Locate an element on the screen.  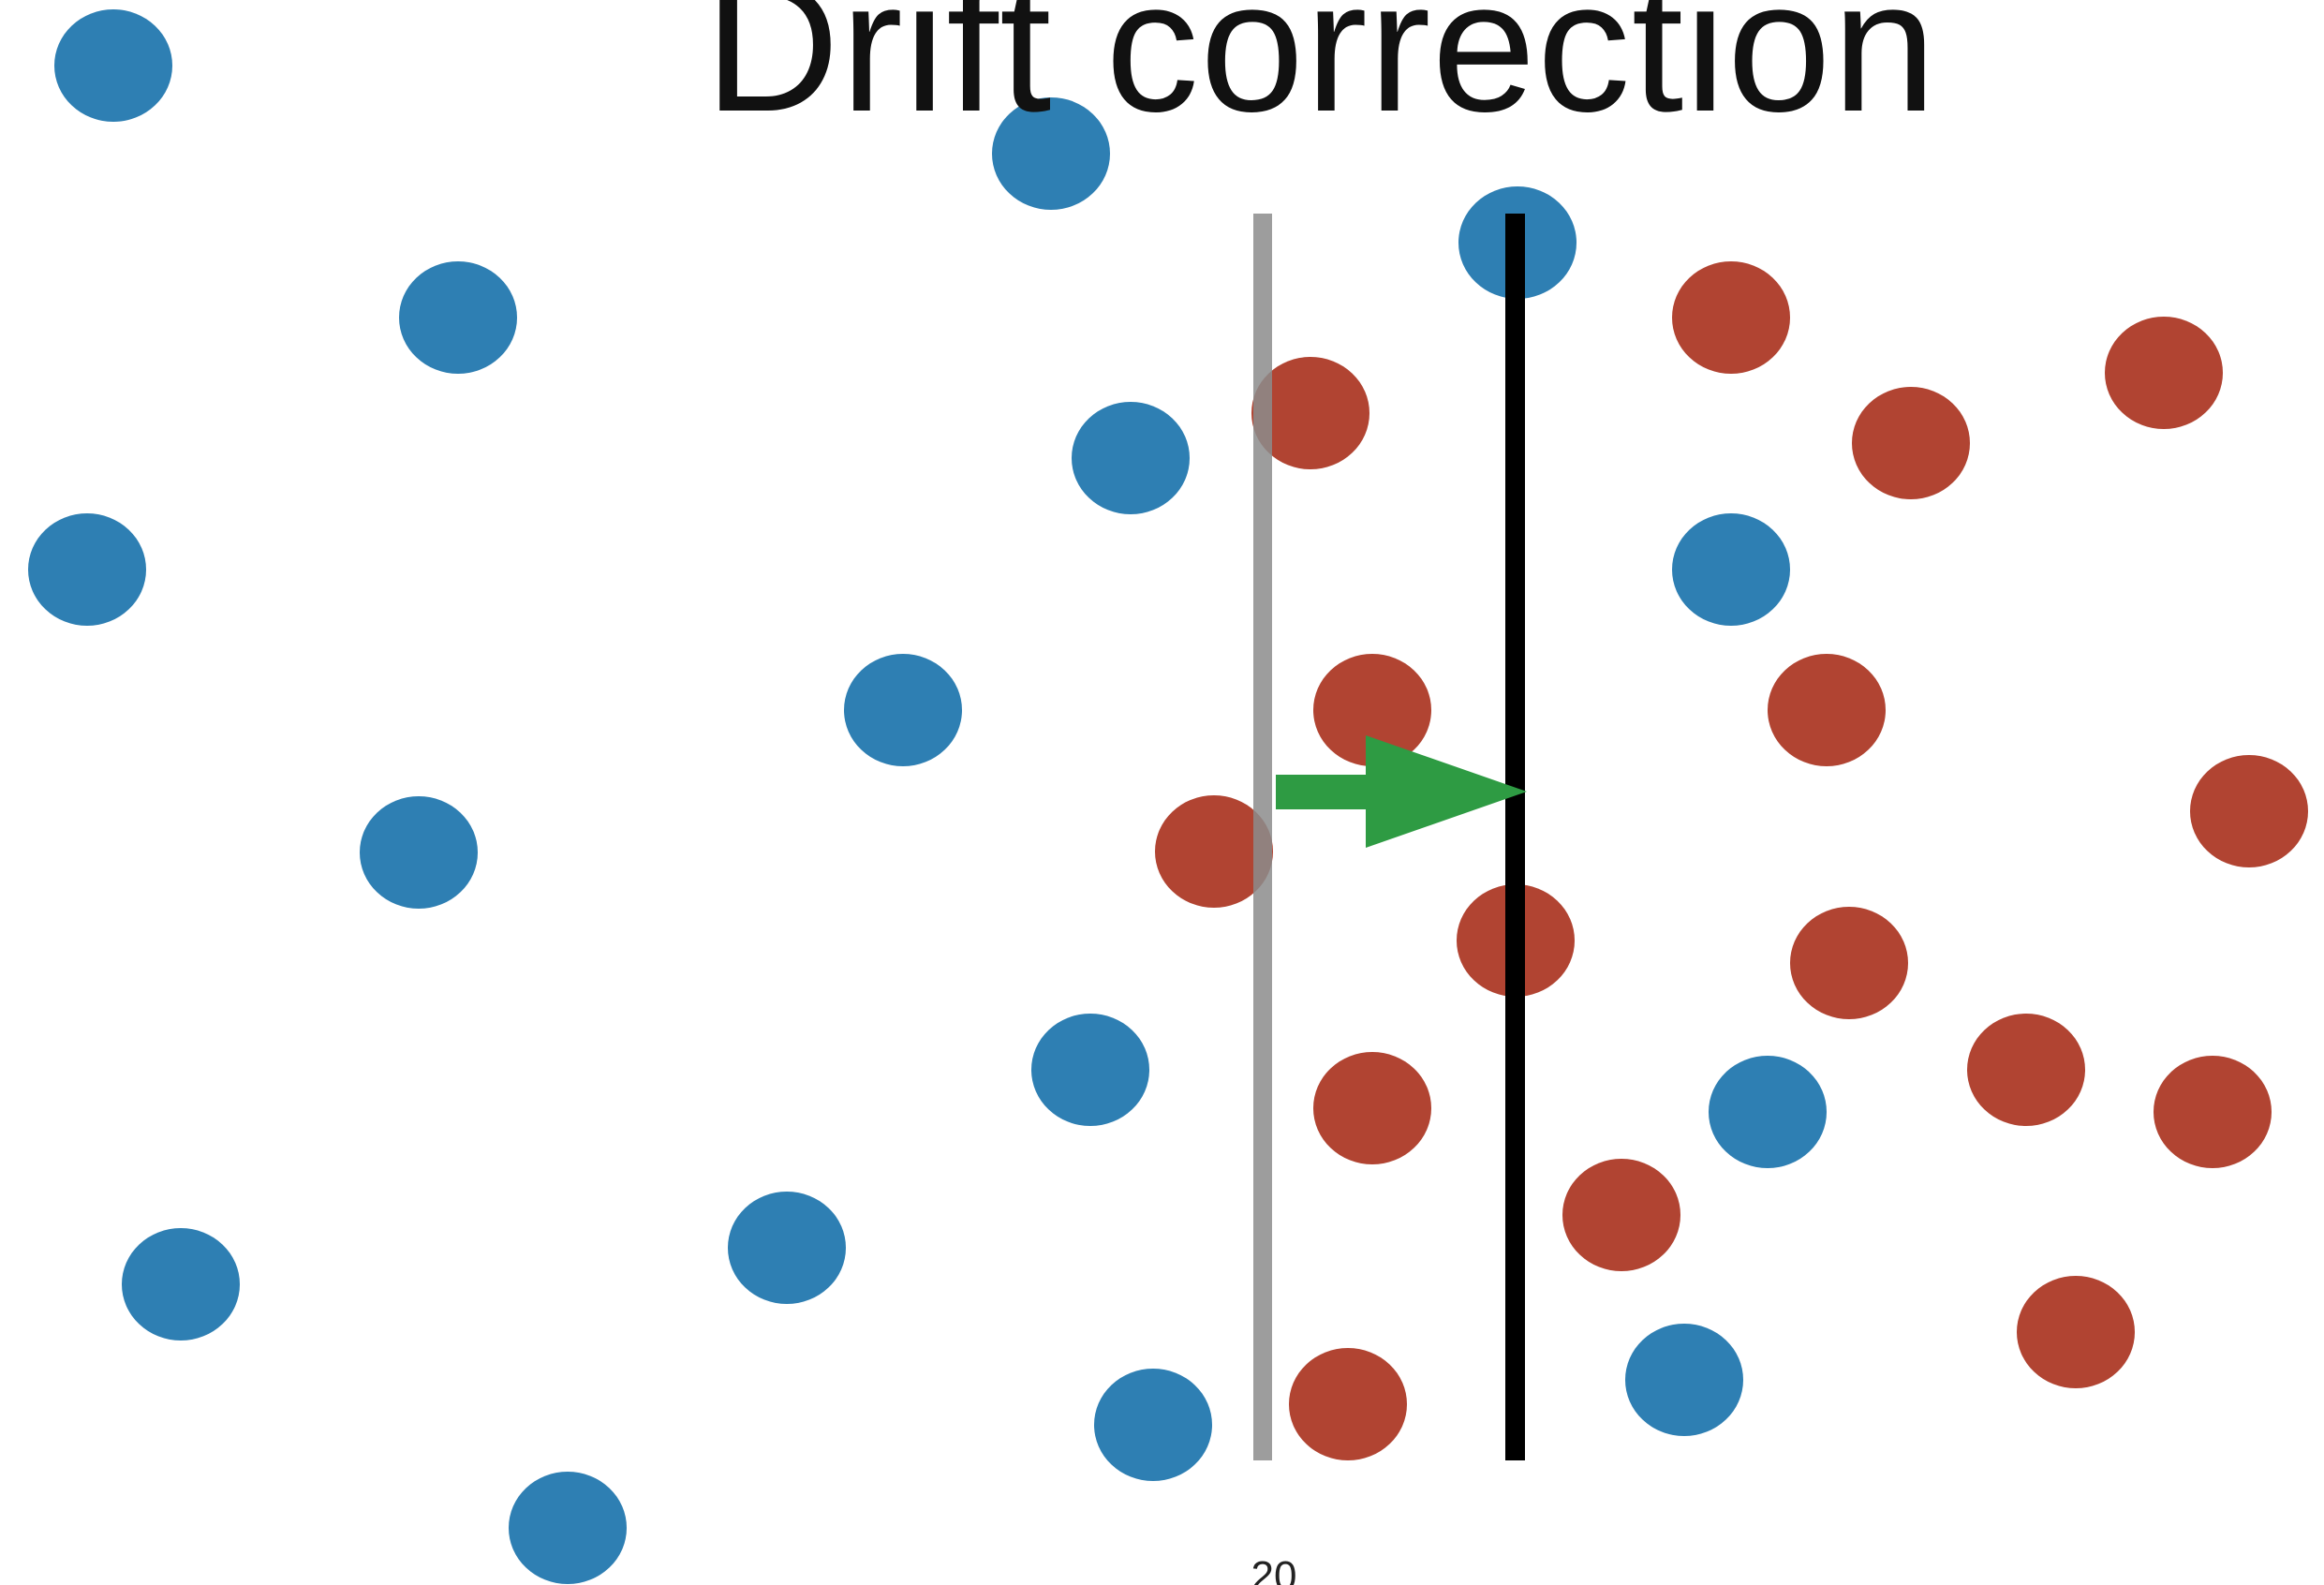
slide-title: Drift correction is located at coordinates (1321, 75).